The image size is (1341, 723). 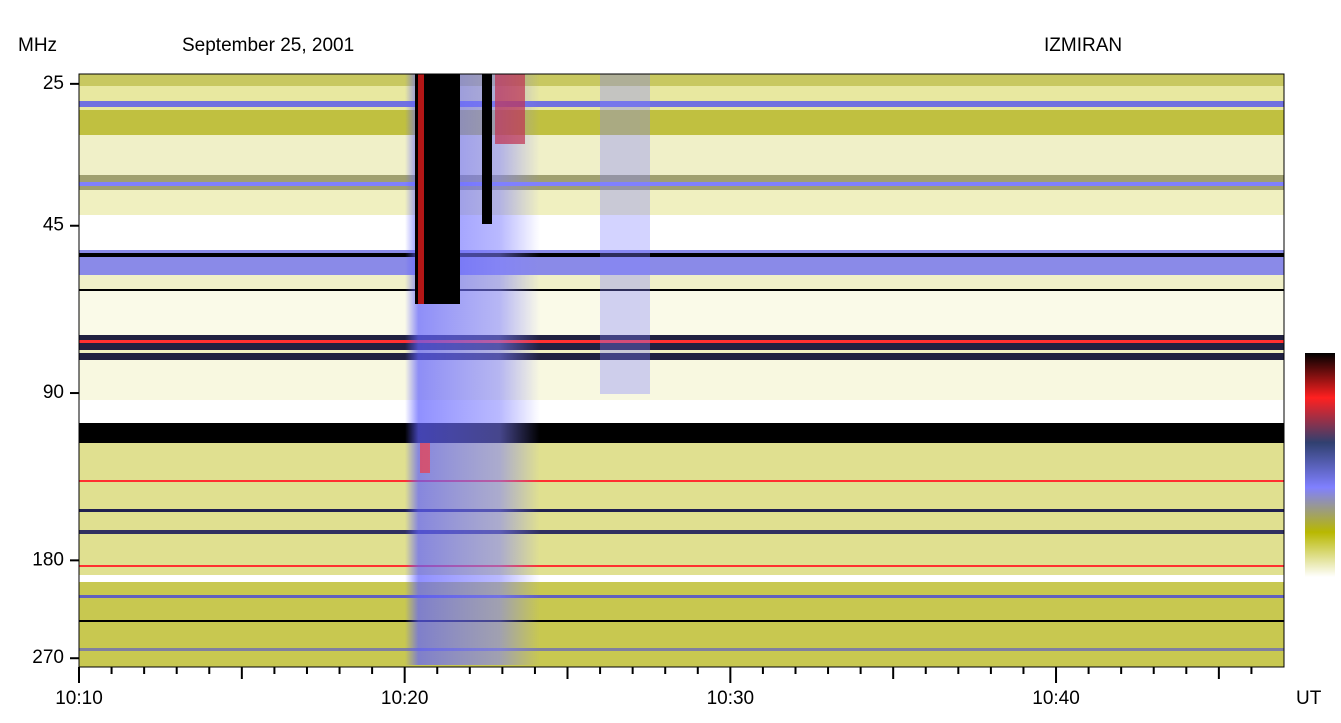 I want to click on source-label: IZMIRAN, so click(x=1083, y=45).